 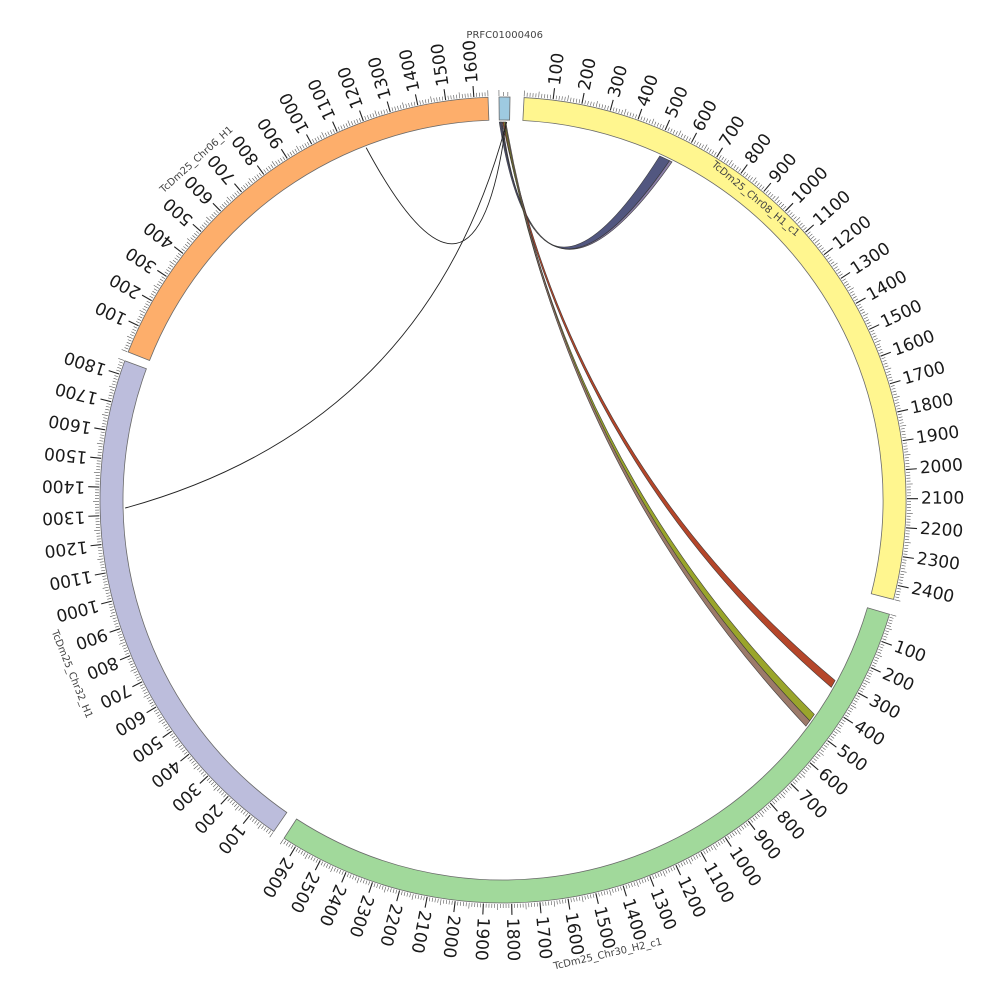 I want to click on tick-label: 2200, so click(x=390, y=925).